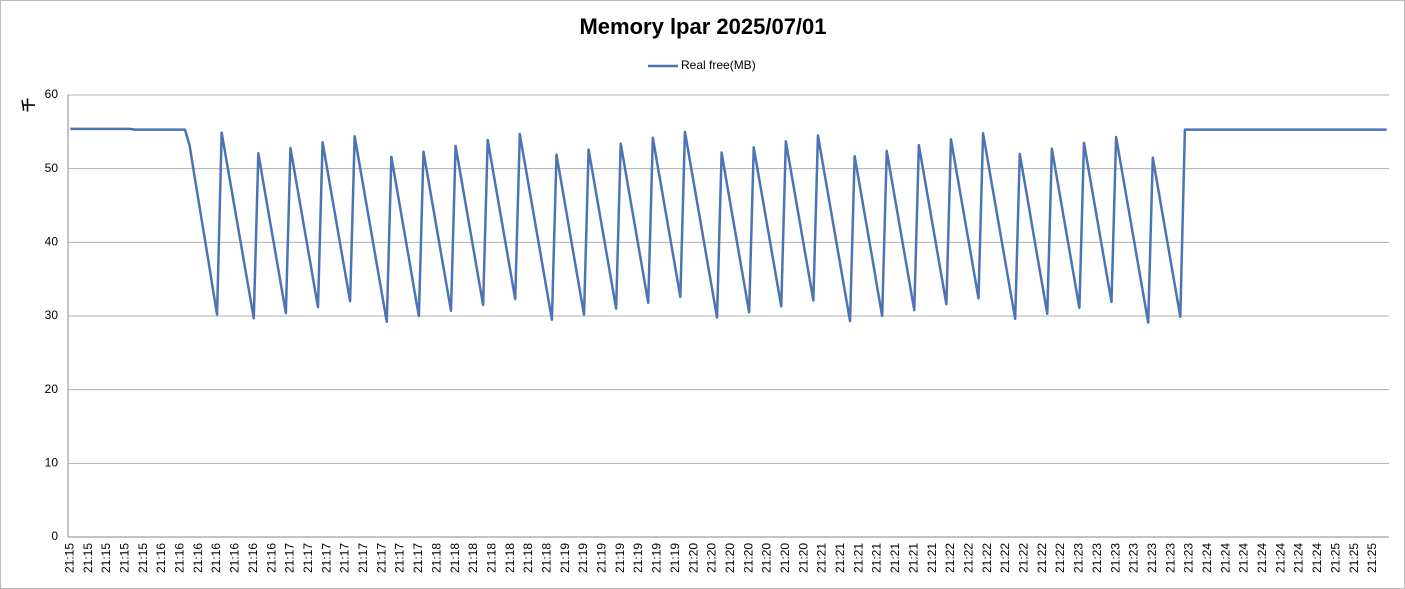 This screenshot has width=1405, height=589. I want to click on y-tick-label: 30, so click(52, 315).